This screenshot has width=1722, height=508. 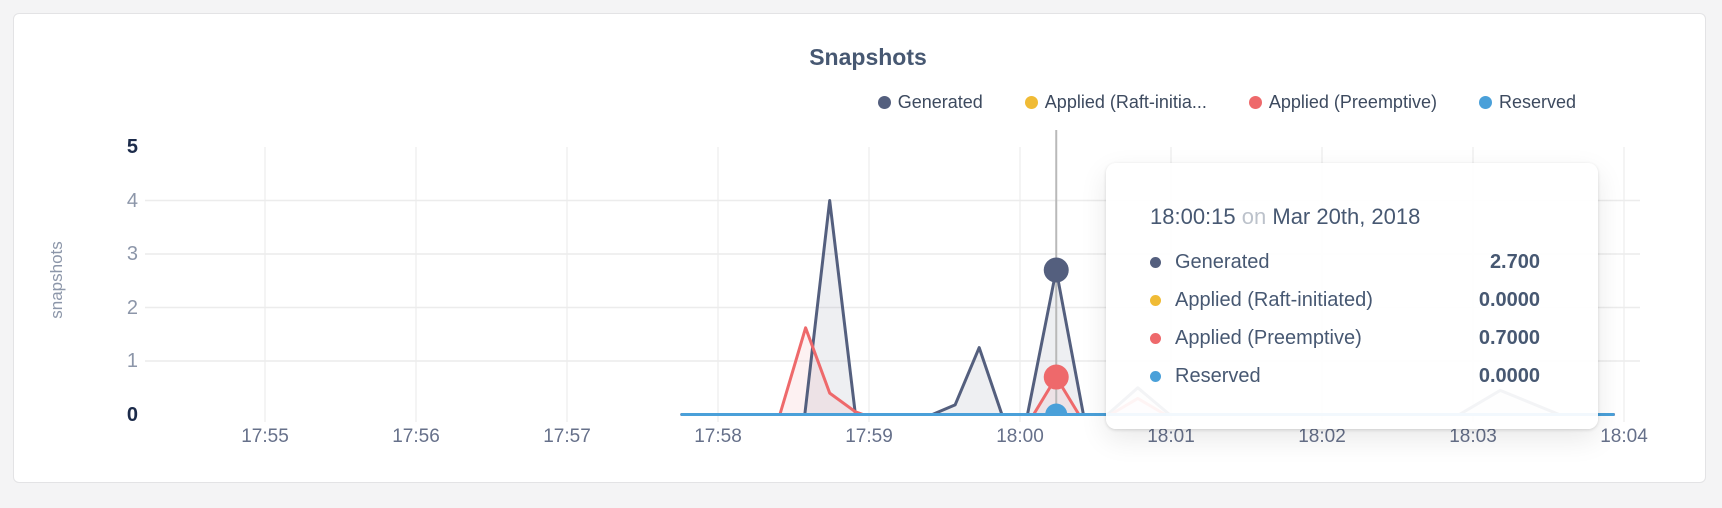 What do you see at coordinates (265, 436) in the screenshot?
I see `x-tick-label: 17:55` at bounding box center [265, 436].